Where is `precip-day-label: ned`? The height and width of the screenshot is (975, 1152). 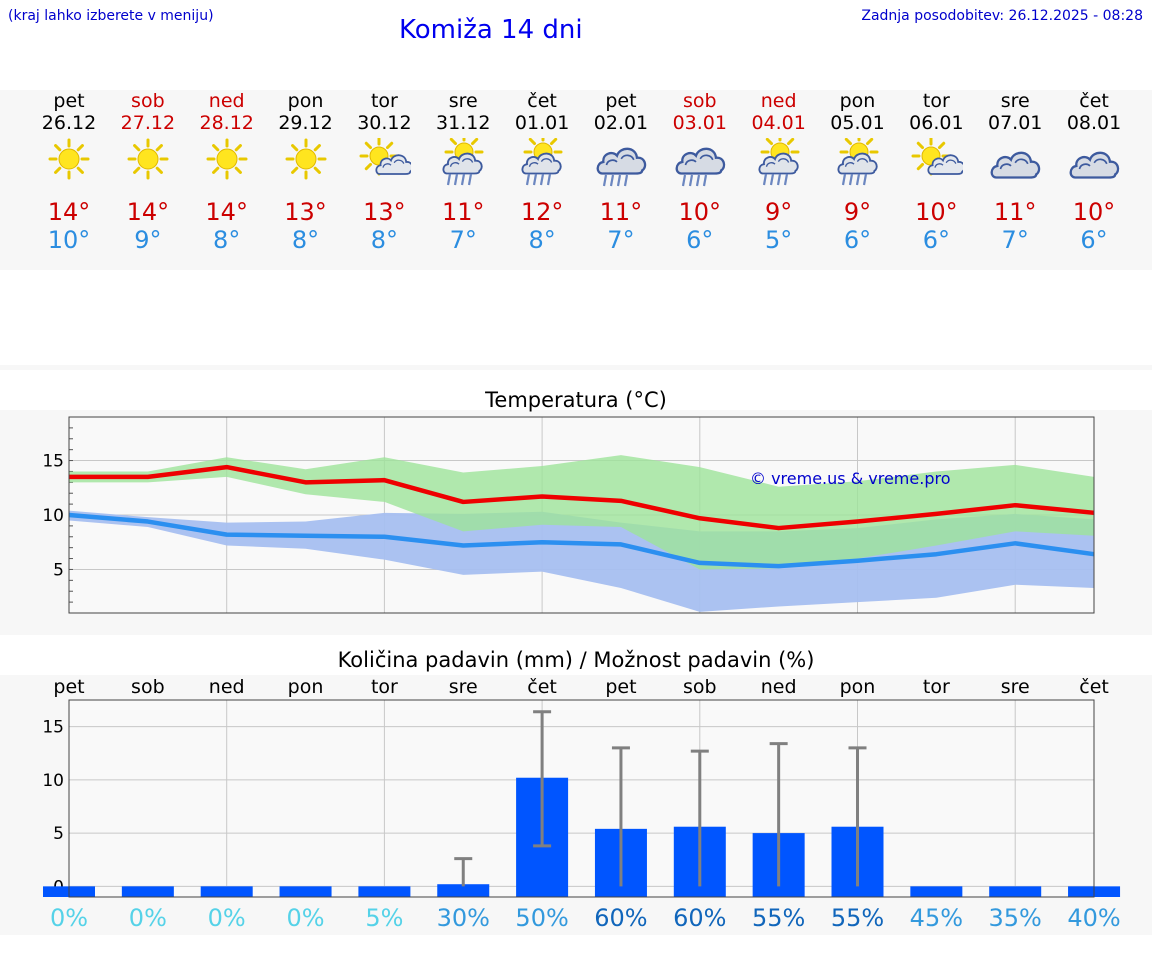
precip-day-label: ned is located at coordinates (778, 687).